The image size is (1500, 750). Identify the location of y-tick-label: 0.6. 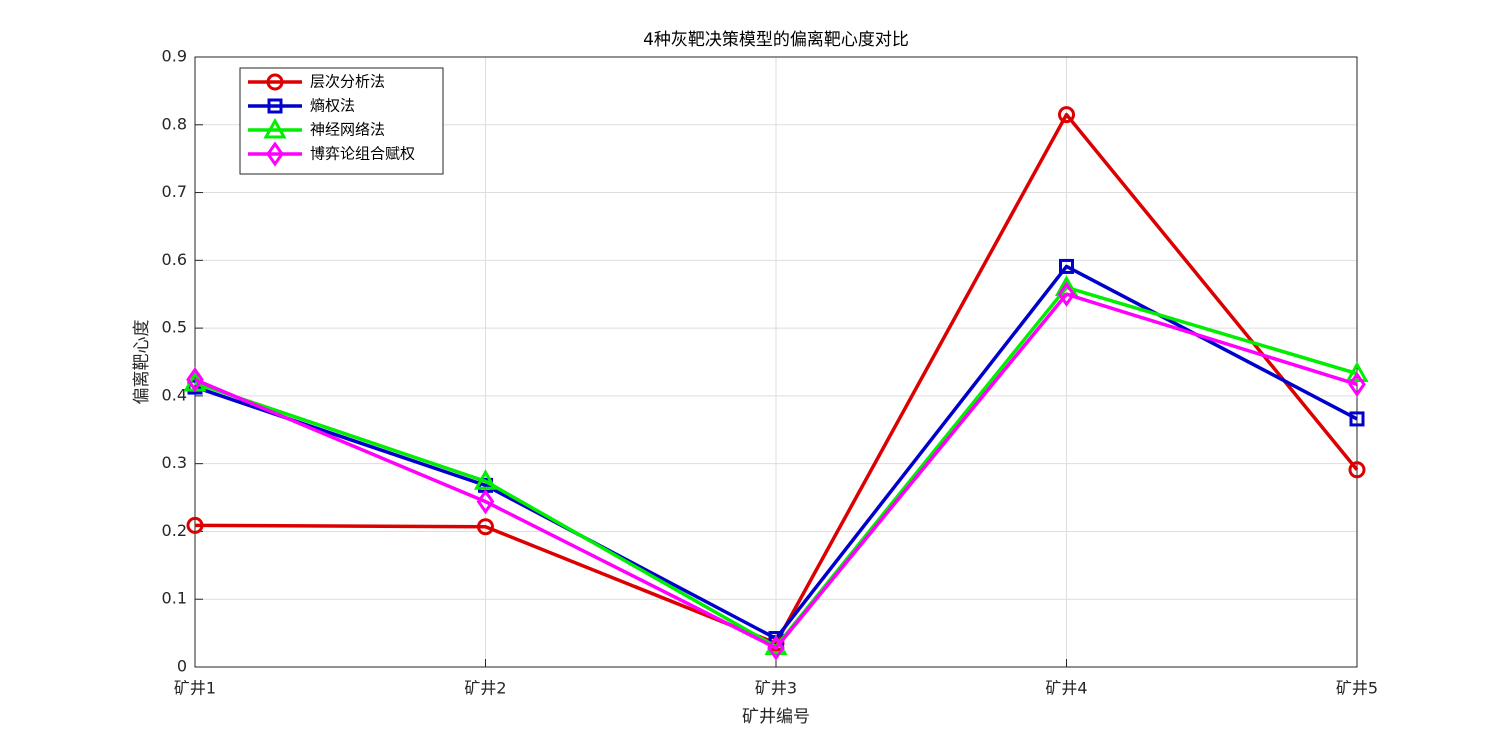
(174, 259).